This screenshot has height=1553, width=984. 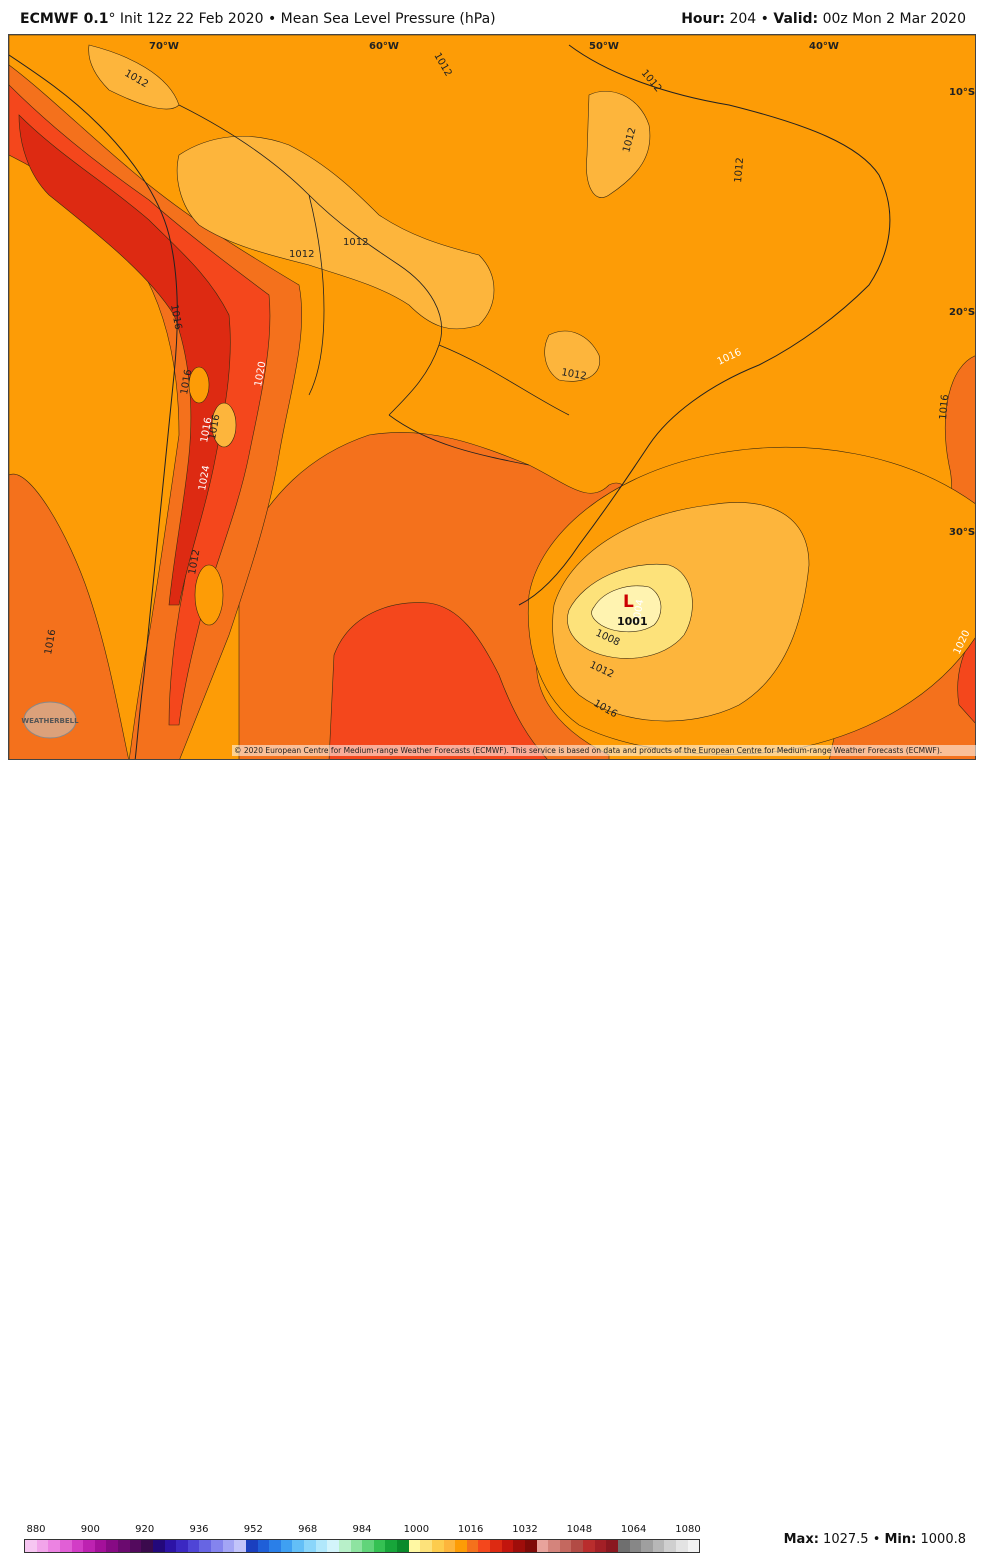 I want to click on pocket-1012-a, so click(x=224, y=425).